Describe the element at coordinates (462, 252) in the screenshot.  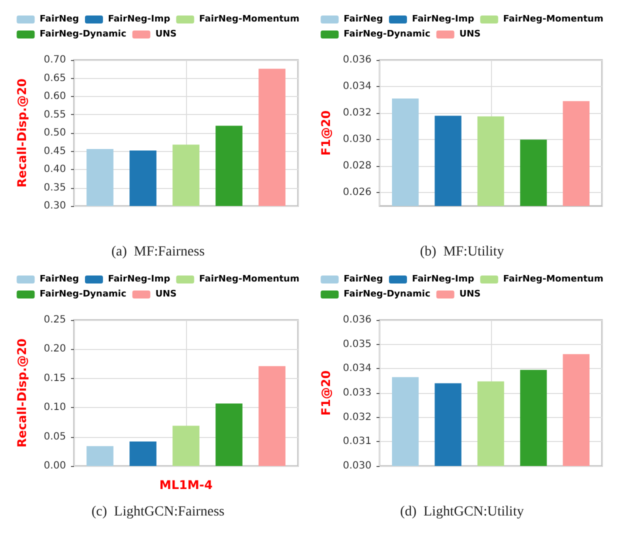
I see `text: (b) MF:Utility` at that location.